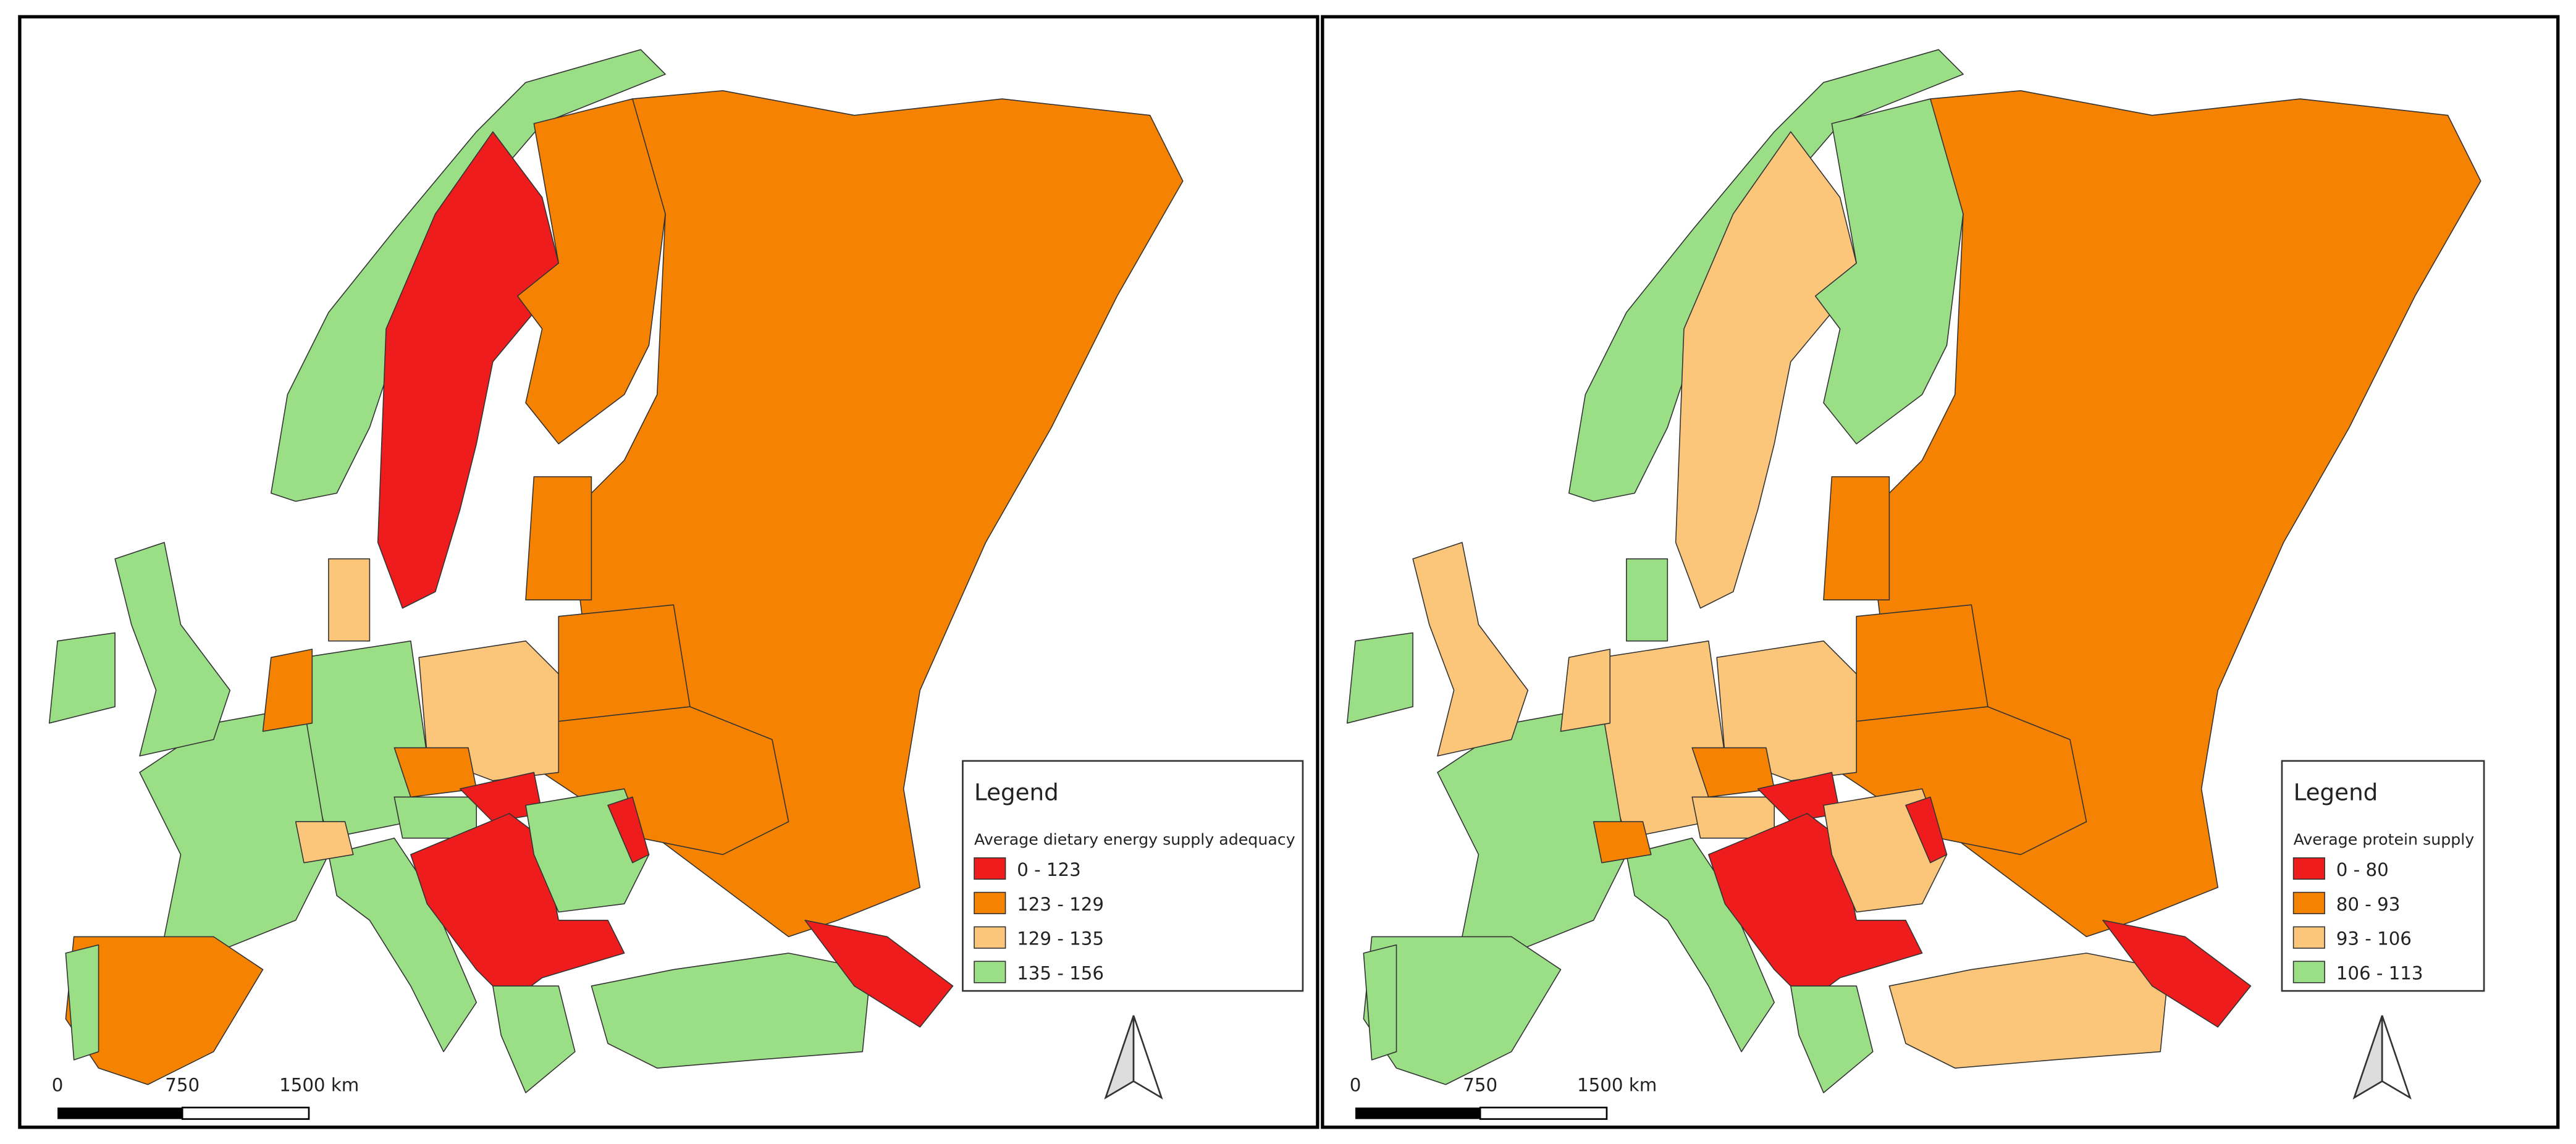 This screenshot has height=1144, width=2576. Describe the element at coordinates (1134, 839) in the screenshot. I see `legend-title: Average dietary energy supply adequacy` at that location.